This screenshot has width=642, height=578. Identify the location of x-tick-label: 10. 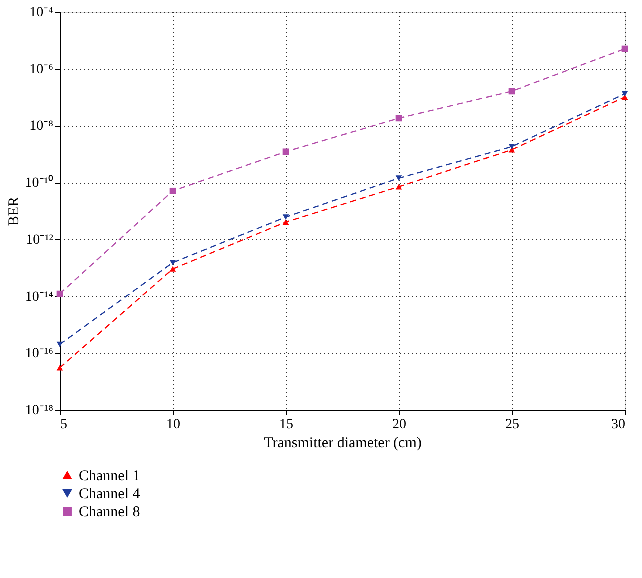
(173, 425).